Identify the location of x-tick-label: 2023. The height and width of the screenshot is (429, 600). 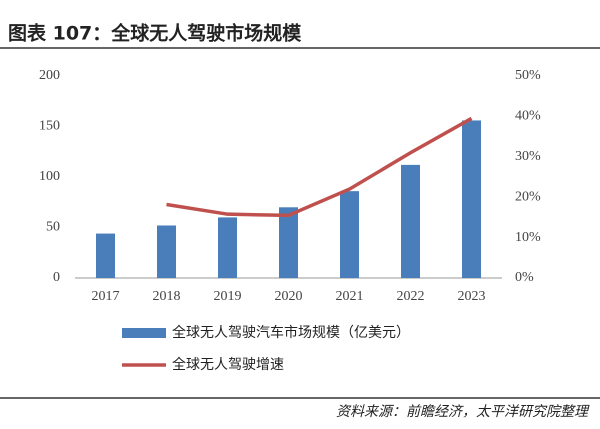
(472, 296).